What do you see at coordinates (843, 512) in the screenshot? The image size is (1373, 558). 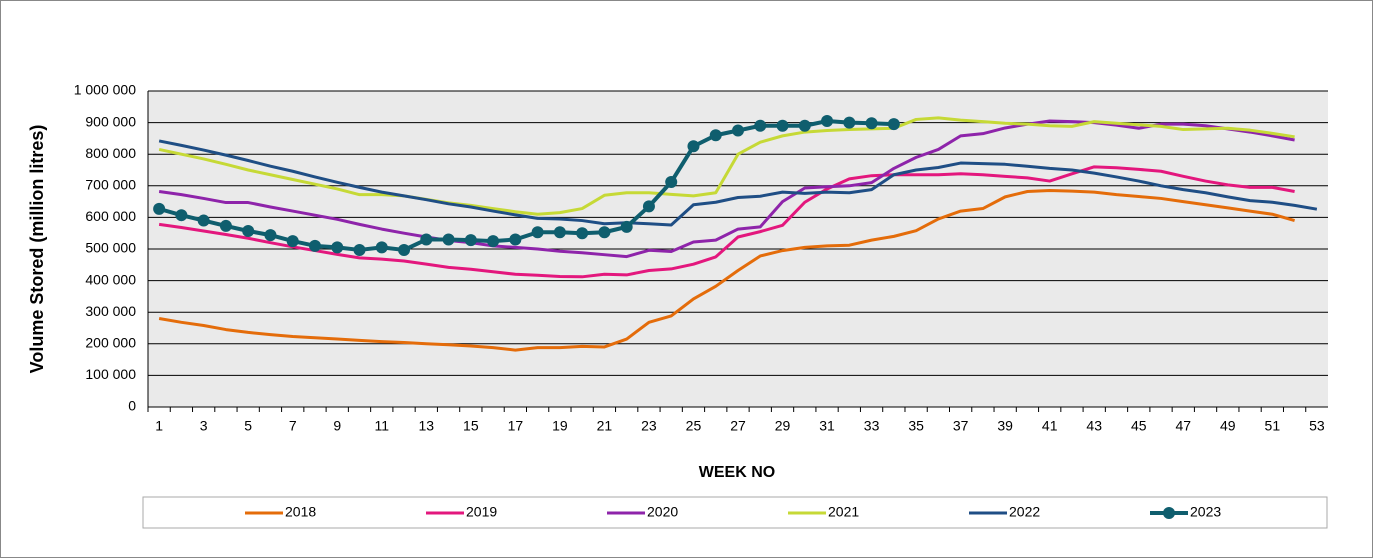 I see `legend-label: 2021` at bounding box center [843, 512].